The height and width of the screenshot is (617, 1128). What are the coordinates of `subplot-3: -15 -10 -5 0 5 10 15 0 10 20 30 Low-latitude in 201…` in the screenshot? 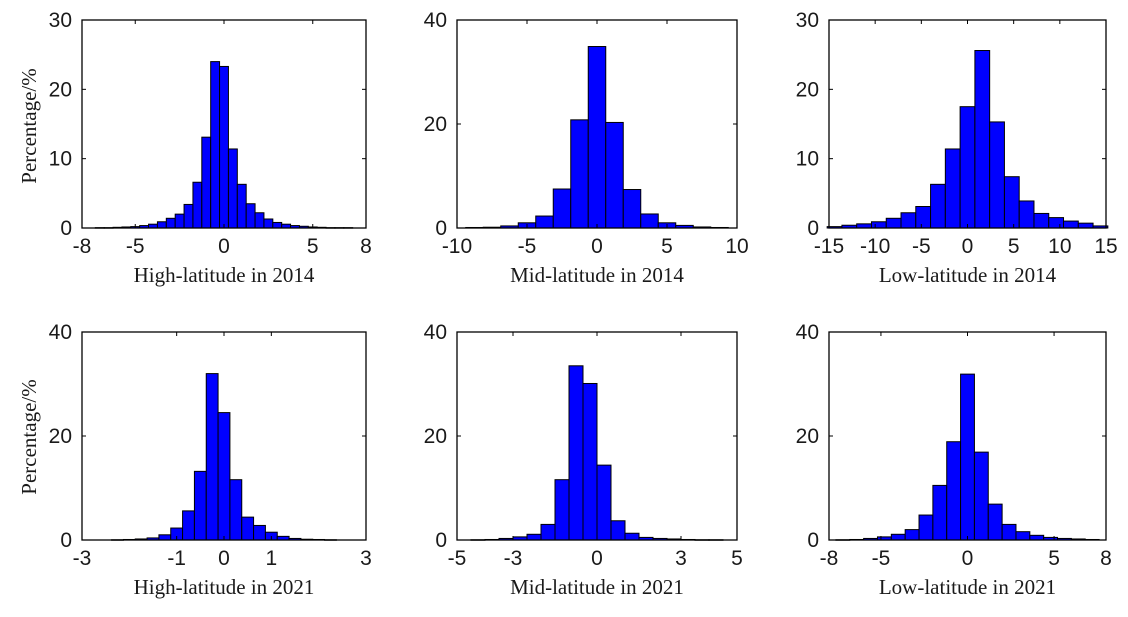 It's located at (957, 148).